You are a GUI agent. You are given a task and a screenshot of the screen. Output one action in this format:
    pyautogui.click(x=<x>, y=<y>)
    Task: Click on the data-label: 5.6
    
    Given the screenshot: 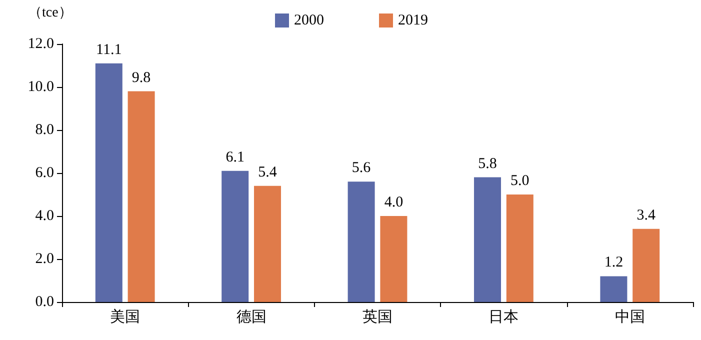 What is the action you would take?
    pyautogui.click(x=362, y=168)
    